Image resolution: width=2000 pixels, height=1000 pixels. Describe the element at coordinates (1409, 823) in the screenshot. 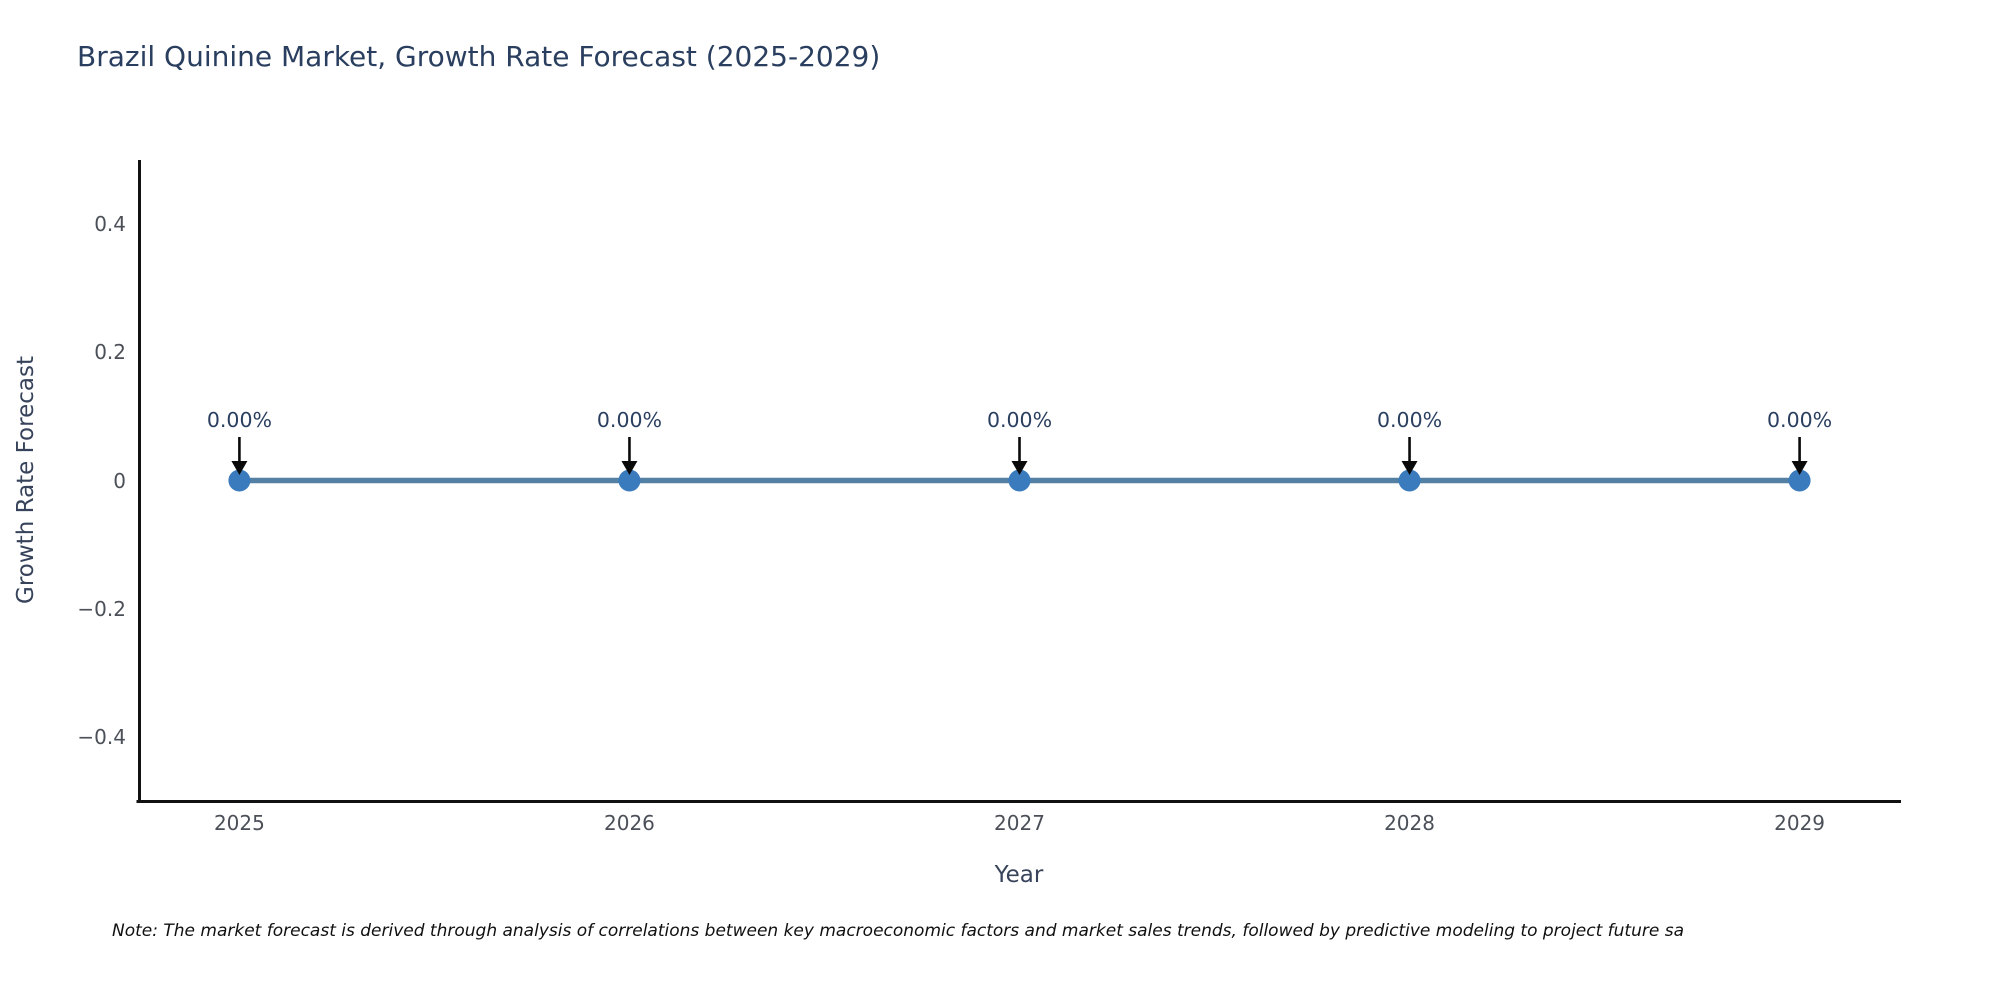

I see `x-tick-label: 2028` at that location.